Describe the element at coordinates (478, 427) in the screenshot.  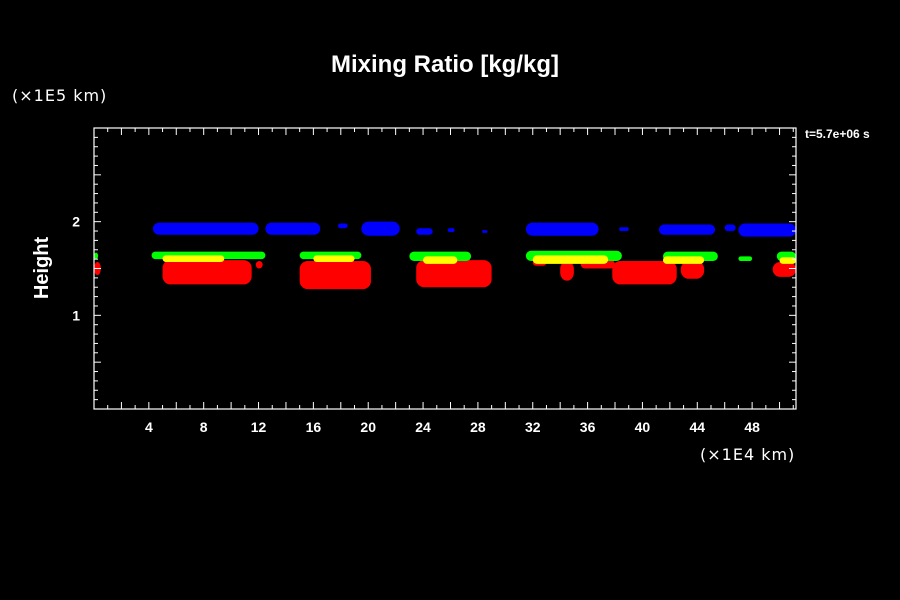
I see `x-tick-label: 28` at that location.